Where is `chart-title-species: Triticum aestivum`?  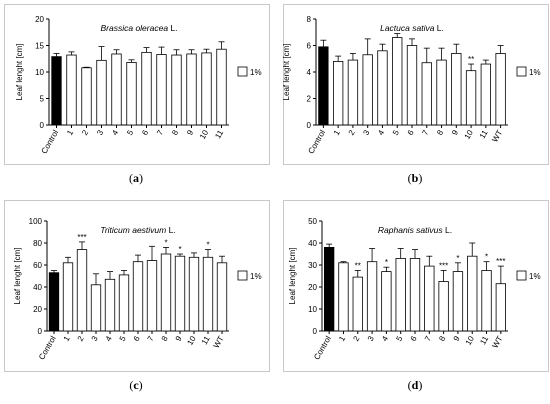
chart-title-species: Triticum aestivum is located at coordinates (133, 230).